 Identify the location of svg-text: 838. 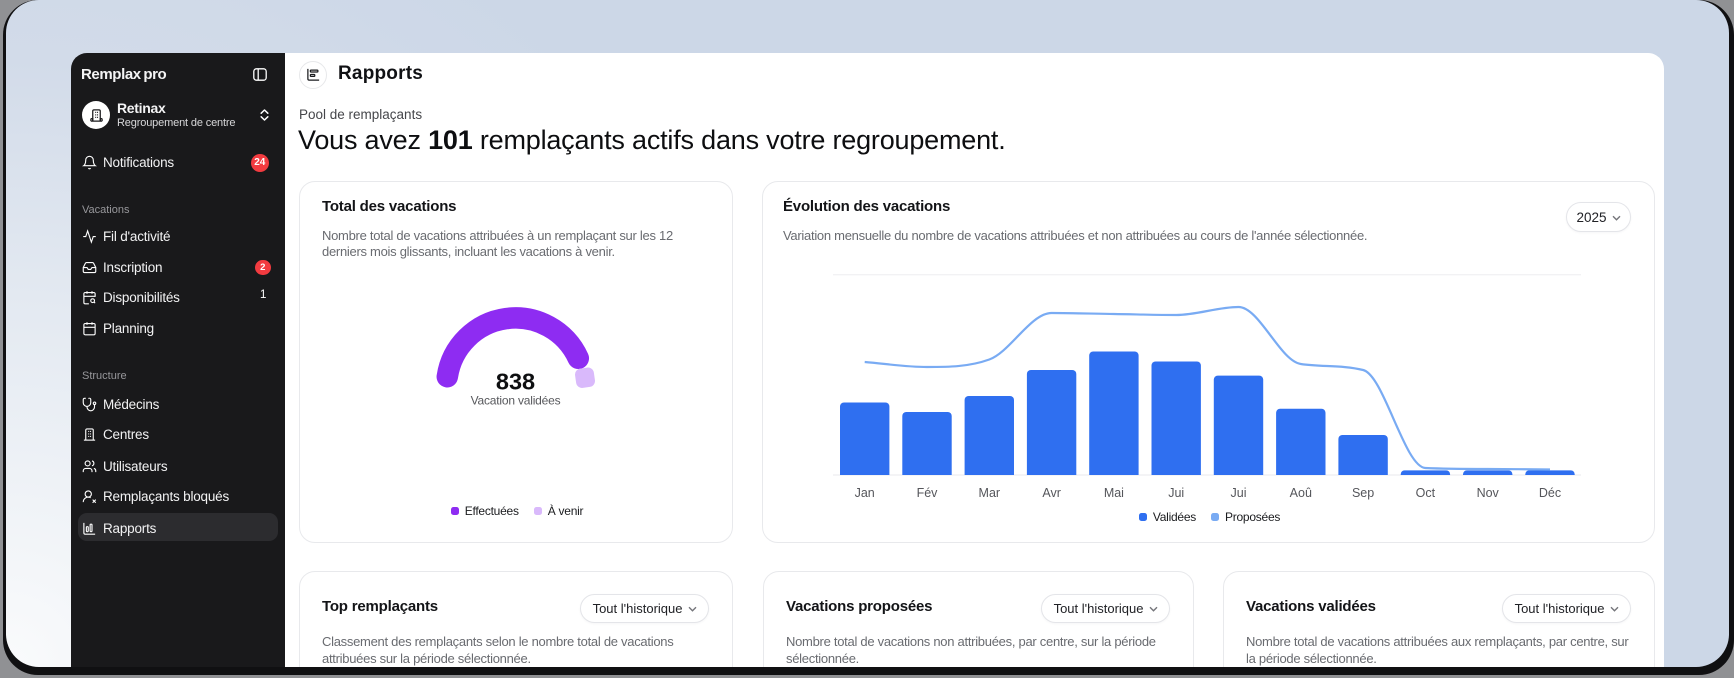
(515, 381).